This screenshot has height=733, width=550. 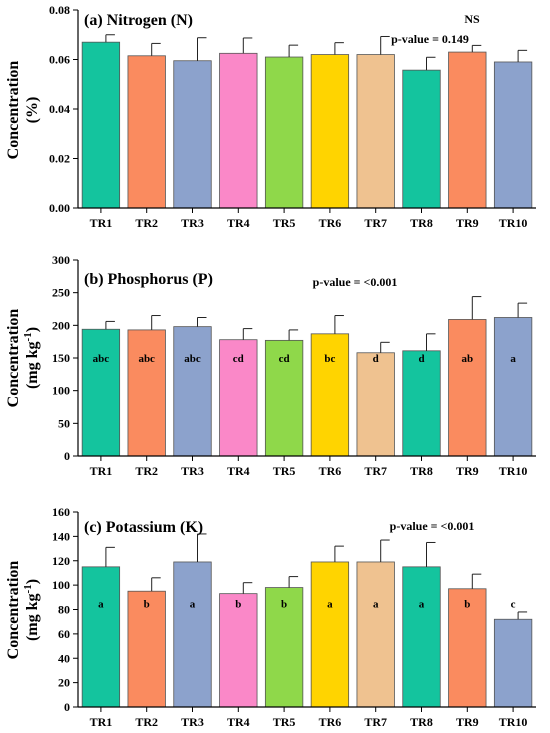 What do you see at coordinates (148, 279) in the screenshot?
I see `panel-title: (b) Phosphorus (P)` at bounding box center [148, 279].